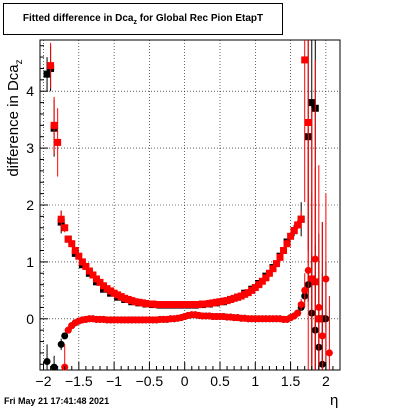 This screenshot has height=410, width=400. What do you see at coordinates (326, 381) in the screenshot?
I see `x-tick-label: 2` at bounding box center [326, 381].